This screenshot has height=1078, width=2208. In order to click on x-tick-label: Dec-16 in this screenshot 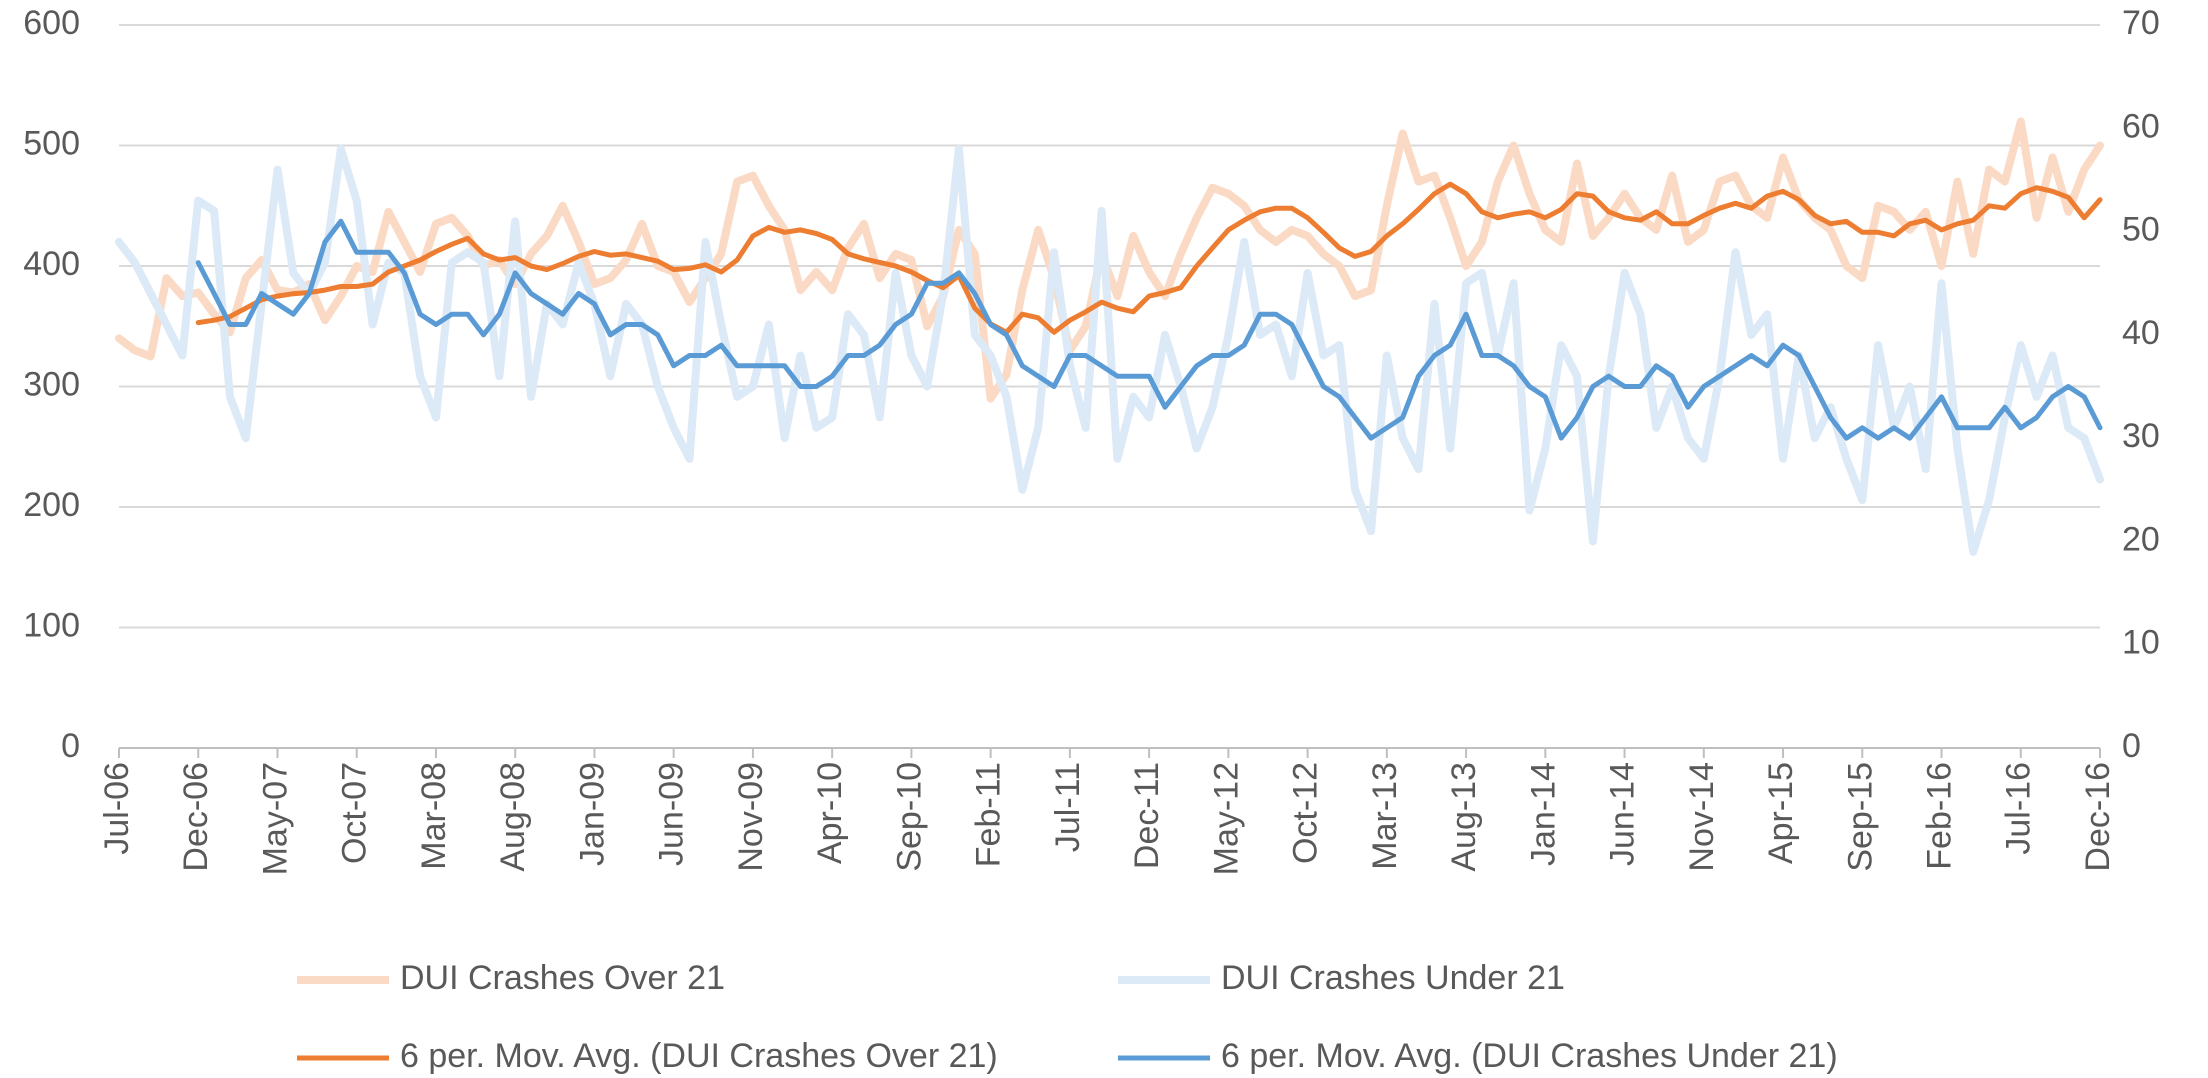, I will do `click(2098, 817)`.